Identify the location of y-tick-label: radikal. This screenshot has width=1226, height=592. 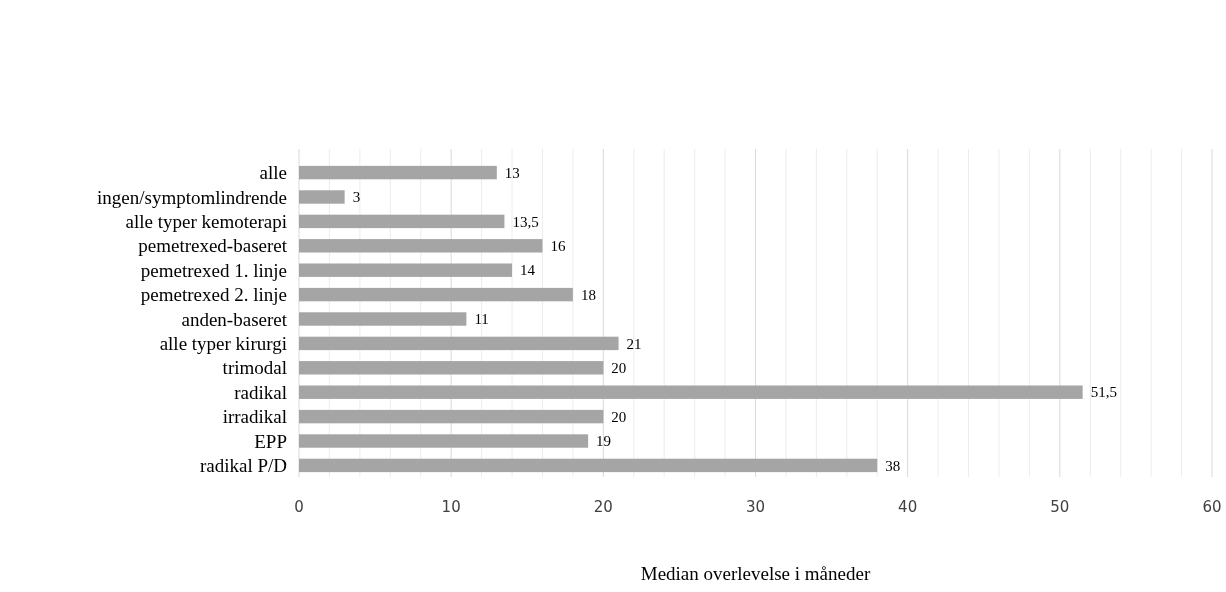
(260, 392).